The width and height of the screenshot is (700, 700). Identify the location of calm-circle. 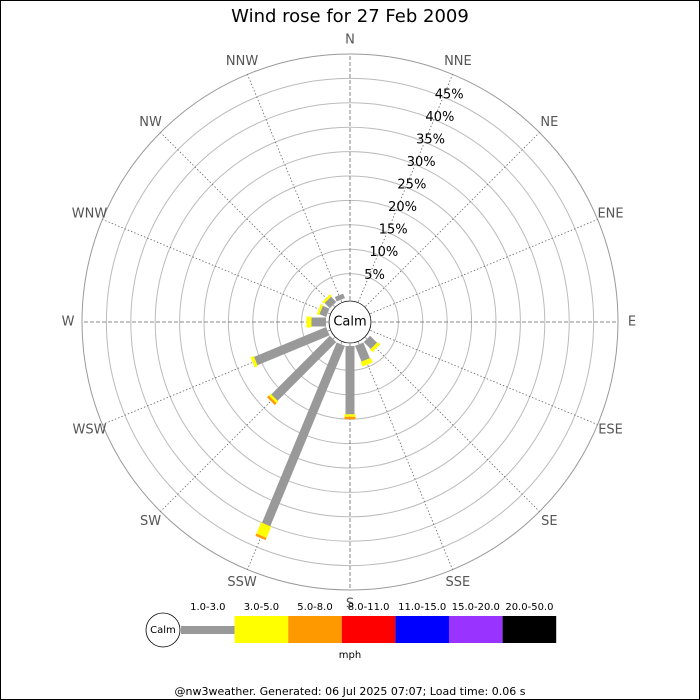
(350, 322).